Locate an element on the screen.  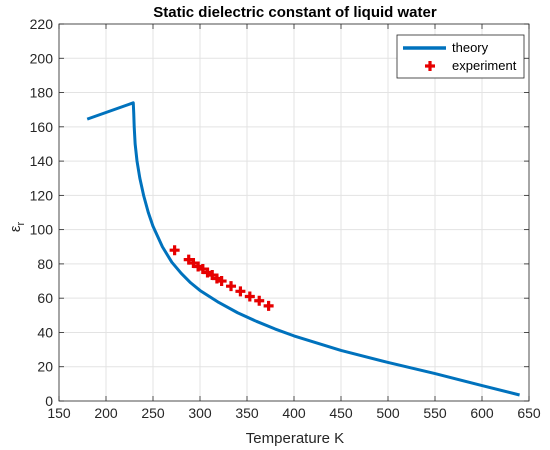
y-tick-label: 120 is located at coordinates (42, 195).